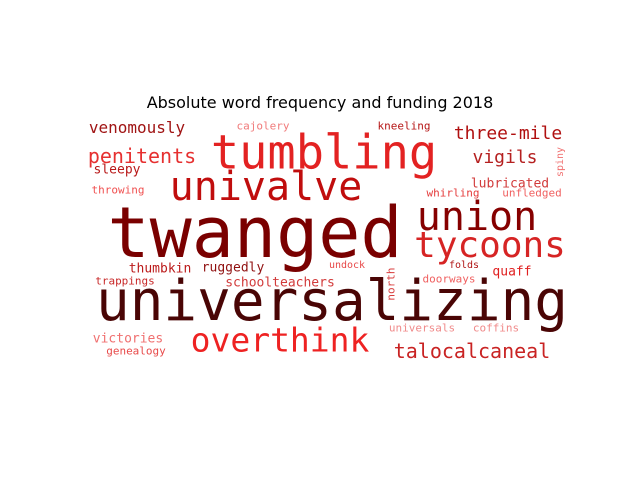  Describe the element at coordinates (477, 217) in the screenshot. I see `word-union: union` at that location.